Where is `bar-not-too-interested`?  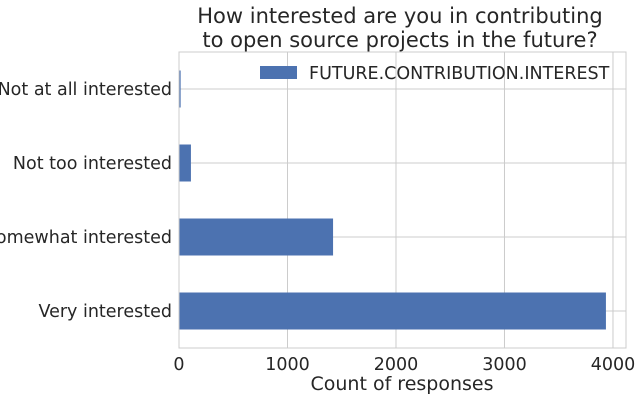 bar-not-too-interested is located at coordinates (185, 163).